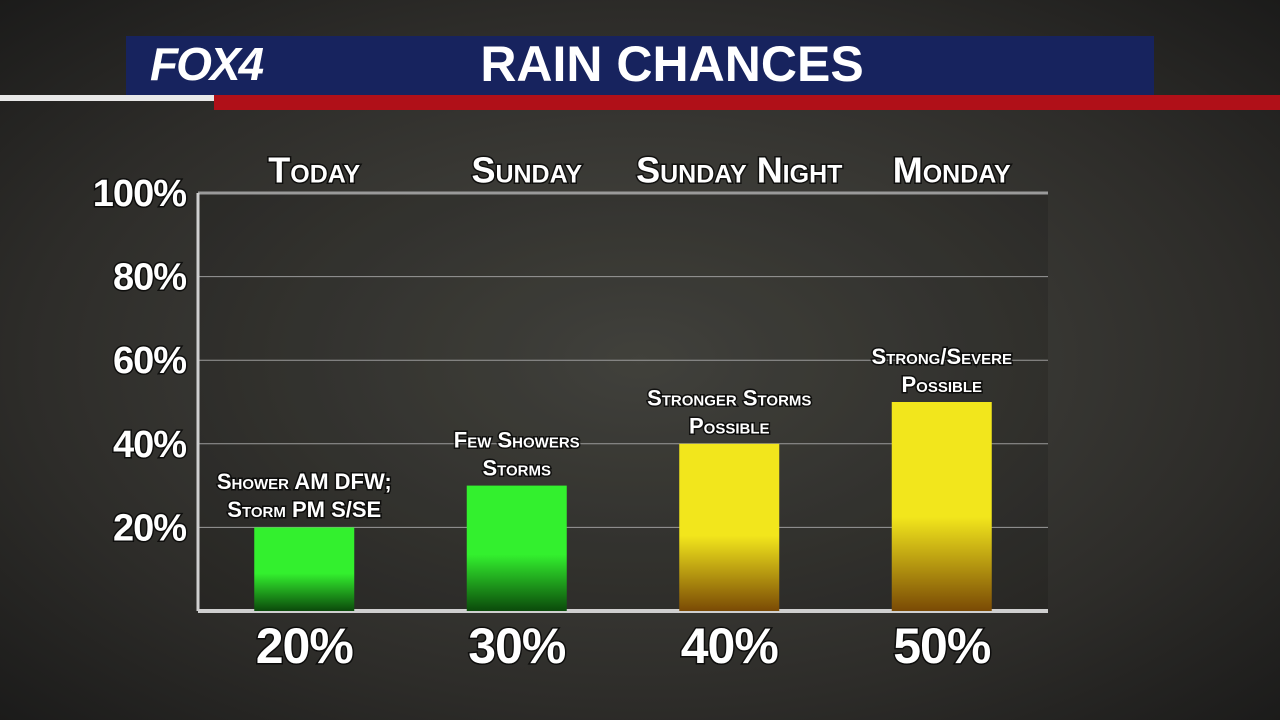 The height and width of the screenshot is (720, 1280). Describe the element at coordinates (305, 646) in the screenshot. I see `value-label: 20%` at that location.